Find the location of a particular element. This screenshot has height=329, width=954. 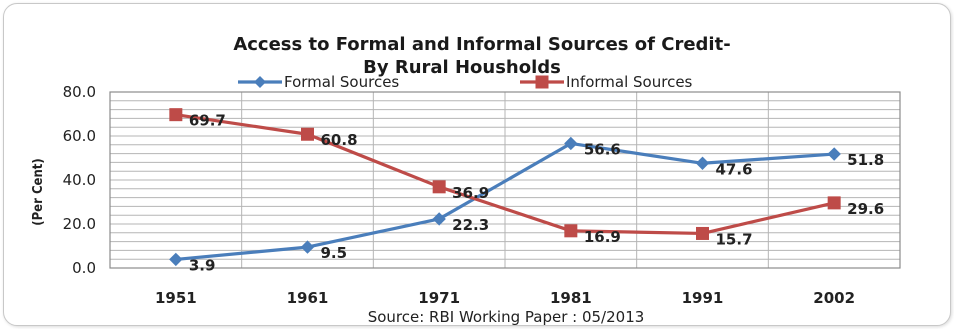

y-tick-label: 60.0 is located at coordinates (79, 136).